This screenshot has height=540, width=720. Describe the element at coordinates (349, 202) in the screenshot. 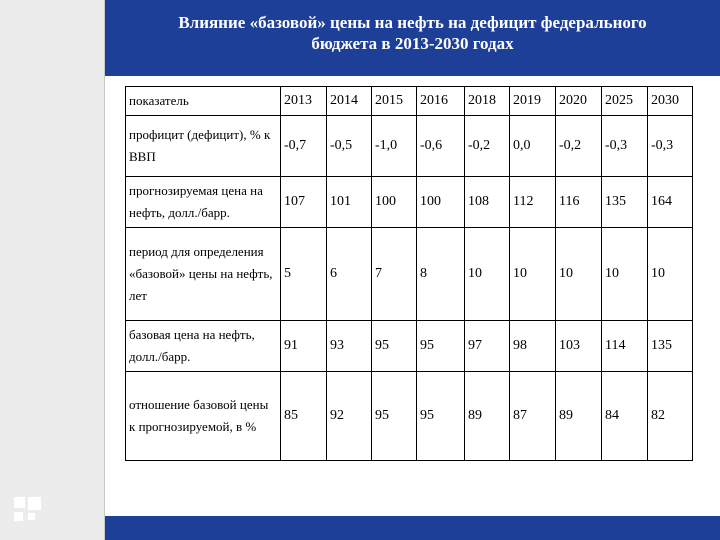

I see `table-cell: 101` at that location.